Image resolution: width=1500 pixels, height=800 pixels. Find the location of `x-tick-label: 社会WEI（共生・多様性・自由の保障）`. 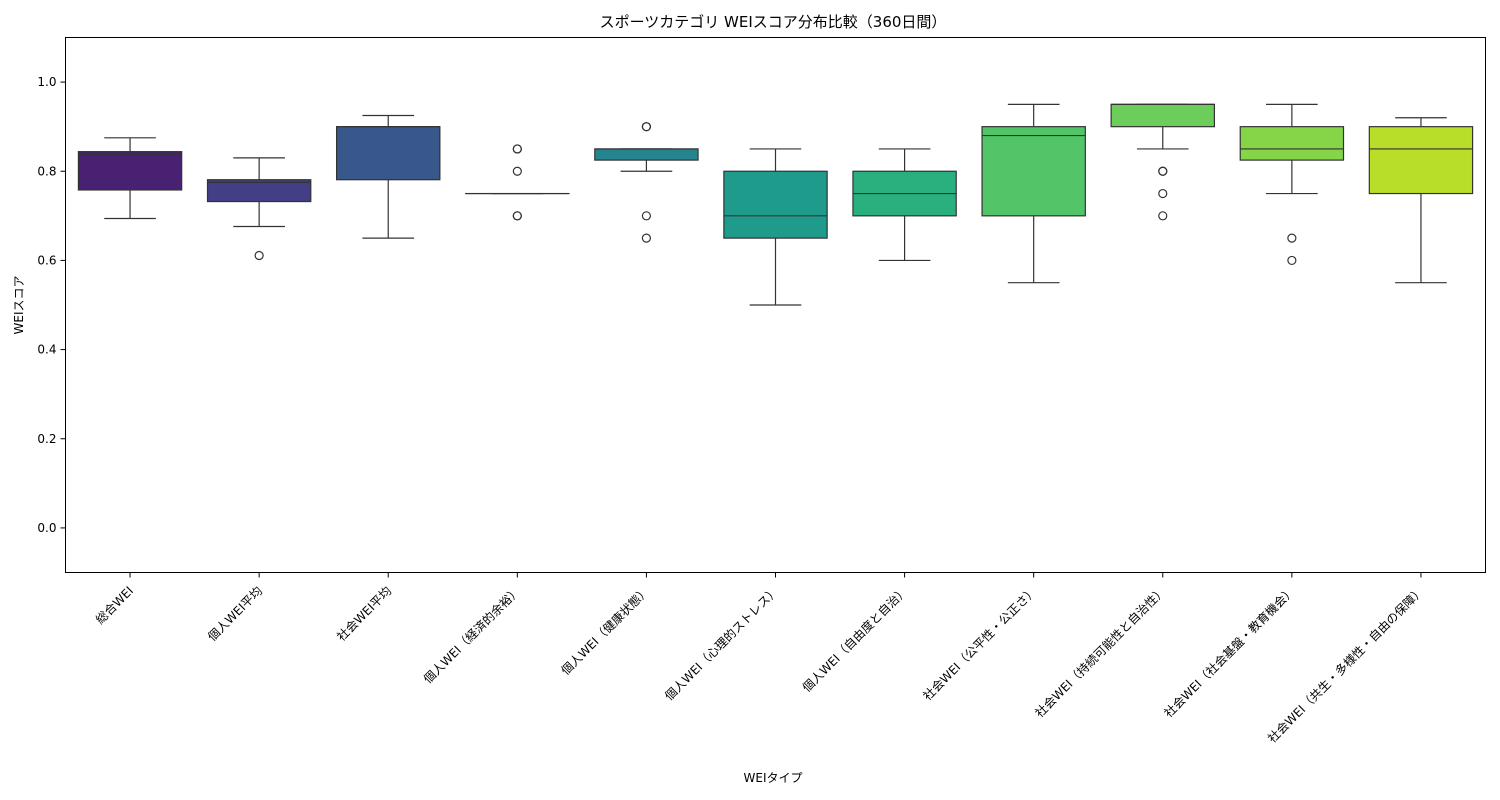

x-tick-label: 社会WEI（共生・多様性・自由の保障） is located at coordinates (1345, 664).